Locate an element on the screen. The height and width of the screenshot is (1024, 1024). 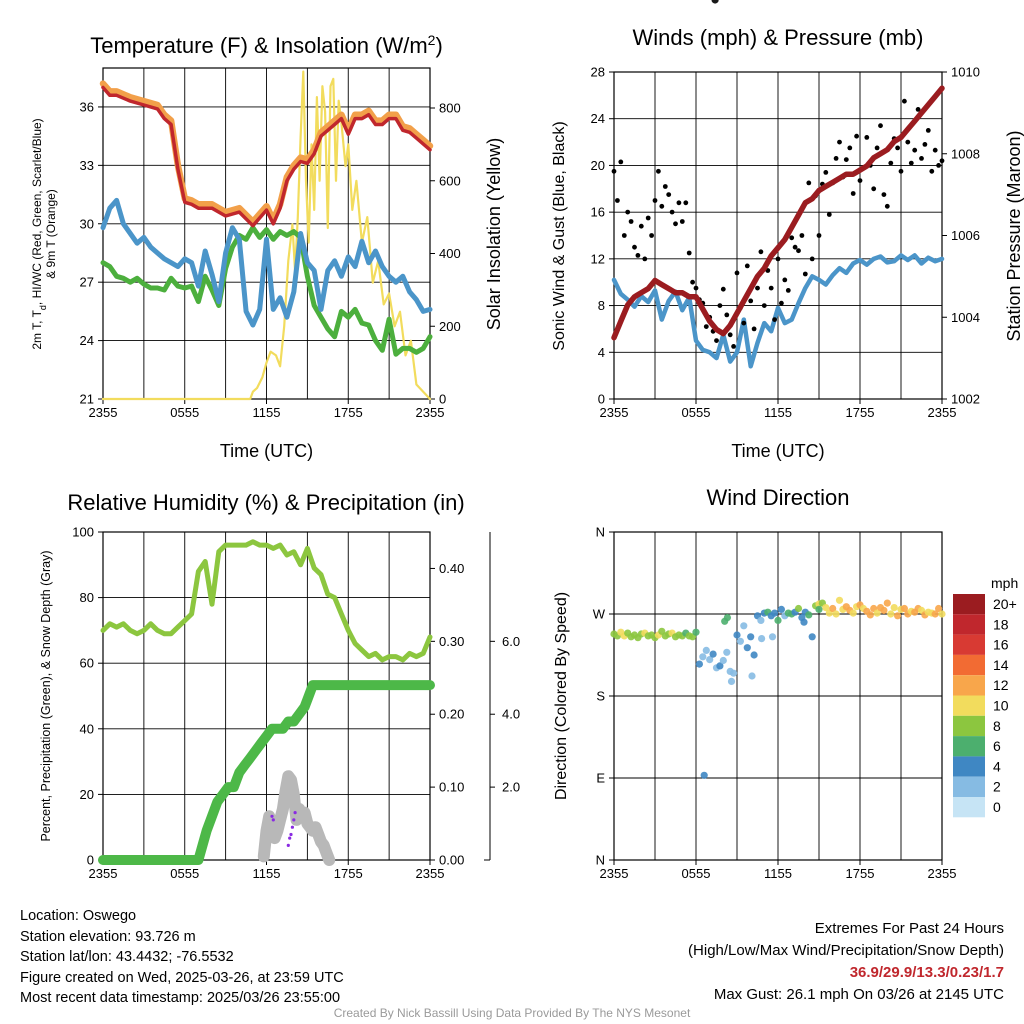
y-tick-label: S is located at coordinates (600, 696).